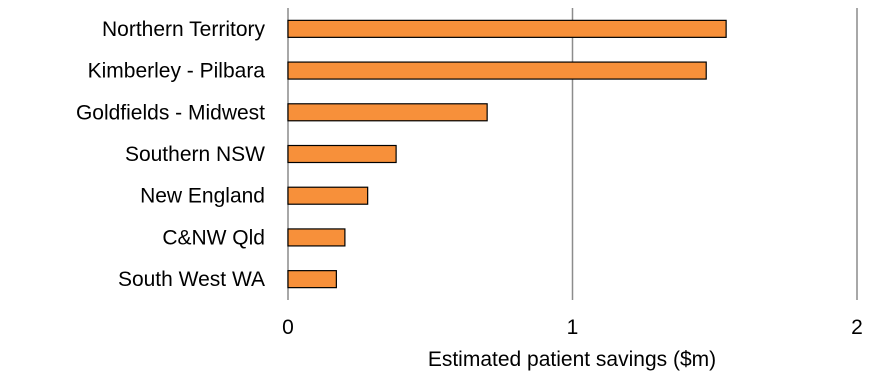  What do you see at coordinates (213, 237) in the screenshot?
I see `category-label: C&NW Qld` at bounding box center [213, 237].